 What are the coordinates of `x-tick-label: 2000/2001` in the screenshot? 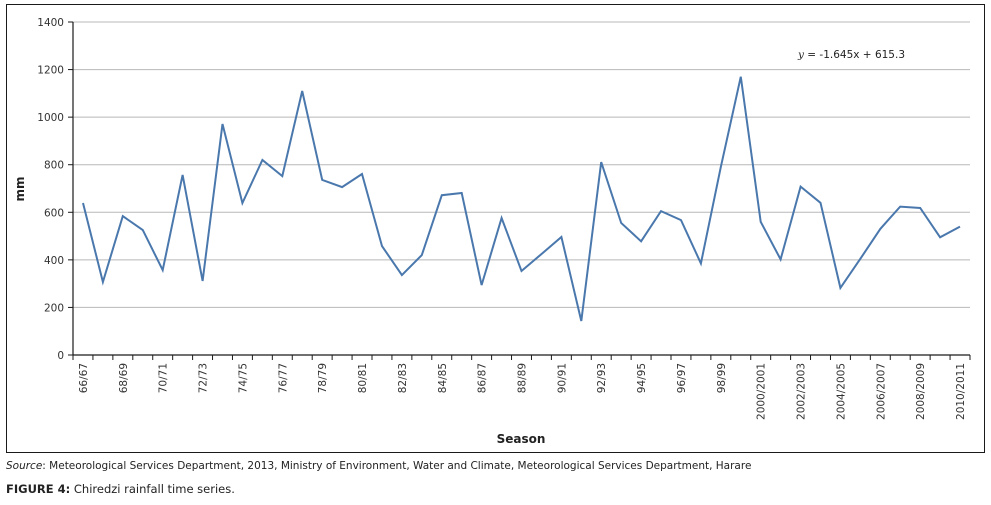 It's located at (762, 391).